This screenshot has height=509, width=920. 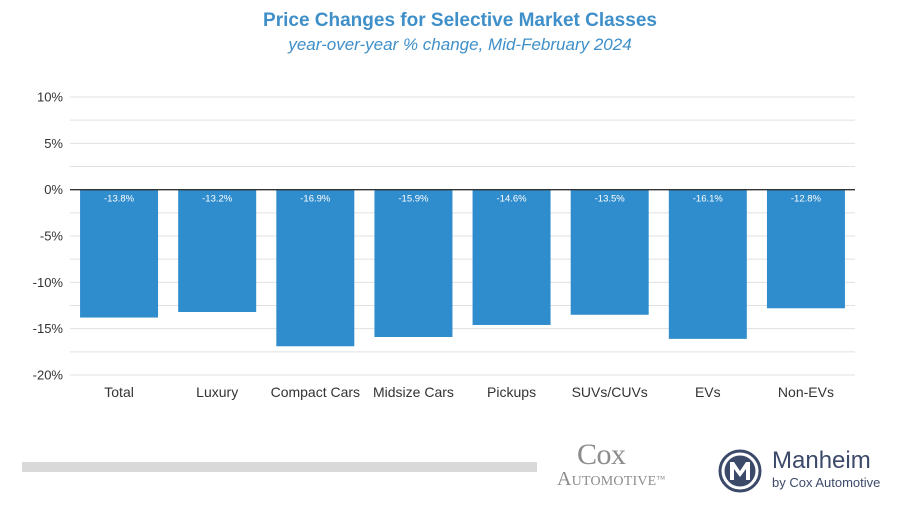 What do you see at coordinates (50, 97) in the screenshot?
I see `y-tick-label: 10%` at bounding box center [50, 97].